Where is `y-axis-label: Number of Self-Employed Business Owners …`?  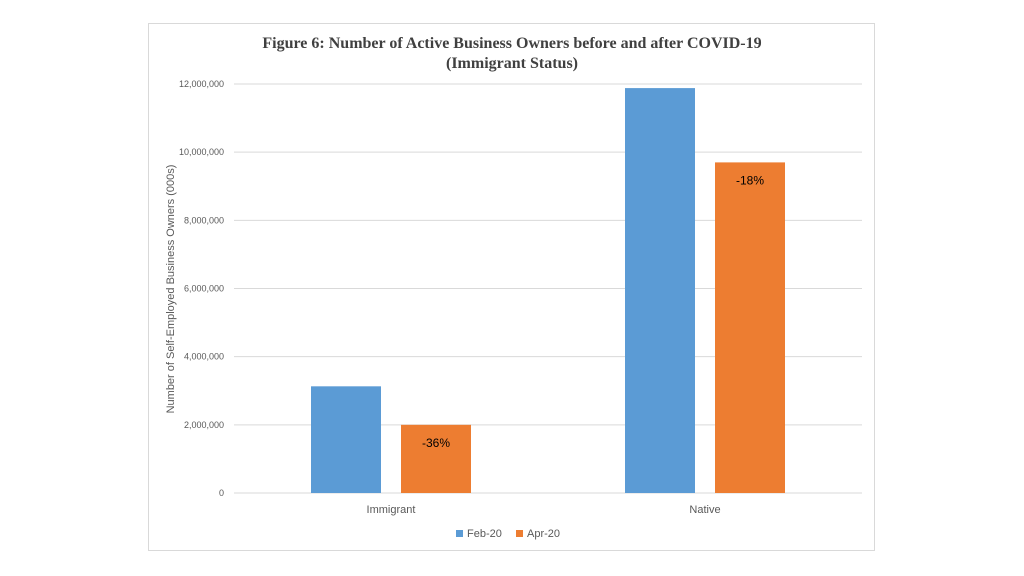
y-axis-label: Number of Self-Employed Business Owners … is located at coordinates (171, 289).